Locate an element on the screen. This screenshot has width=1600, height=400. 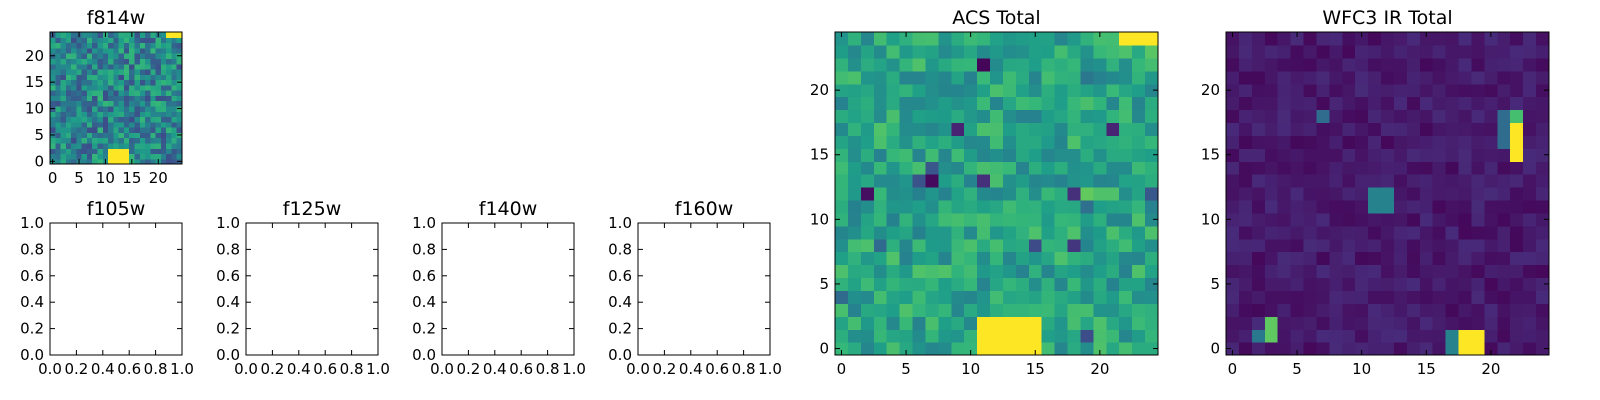
y-tick-label: 0.8 is located at coordinates (32, 249).